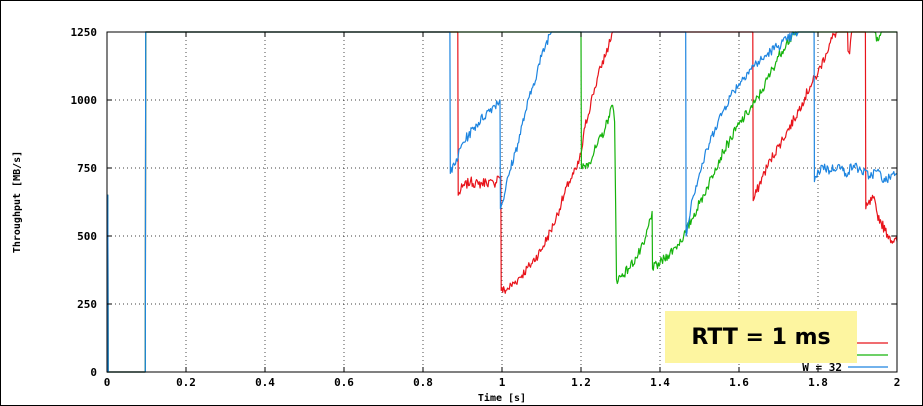 The image size is (923, 406). I want to click on y-tick-label: 1000, so click(84, 100).